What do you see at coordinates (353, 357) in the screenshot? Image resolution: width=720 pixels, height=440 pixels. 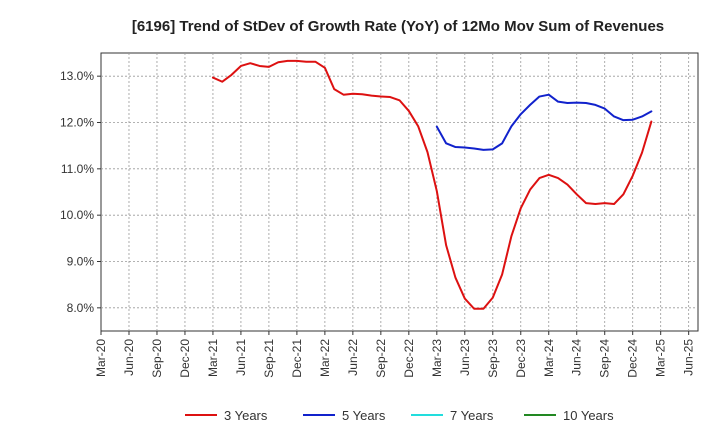 I see `x-tick-label: Jun-22` at bounding box center [353, 357].